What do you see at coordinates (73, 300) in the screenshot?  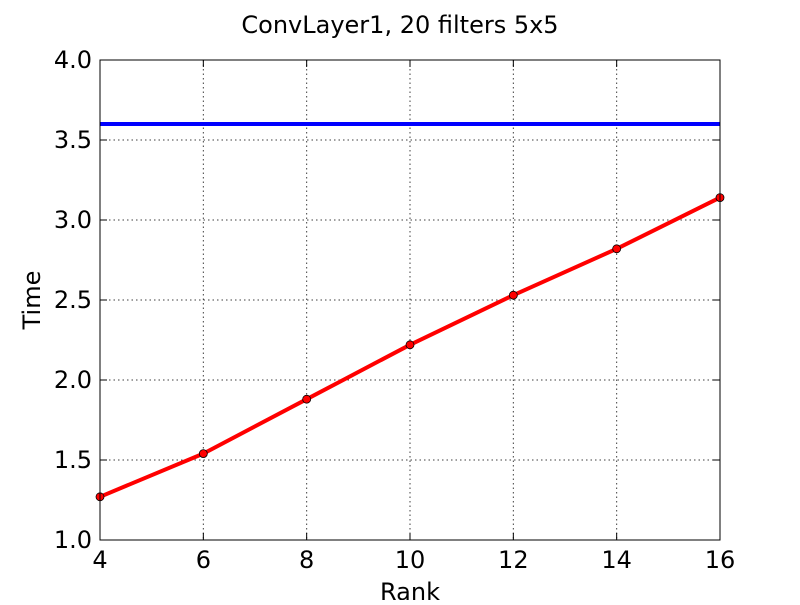 I see `y-tick-label: 2.5` at bounding box center [73, 300].